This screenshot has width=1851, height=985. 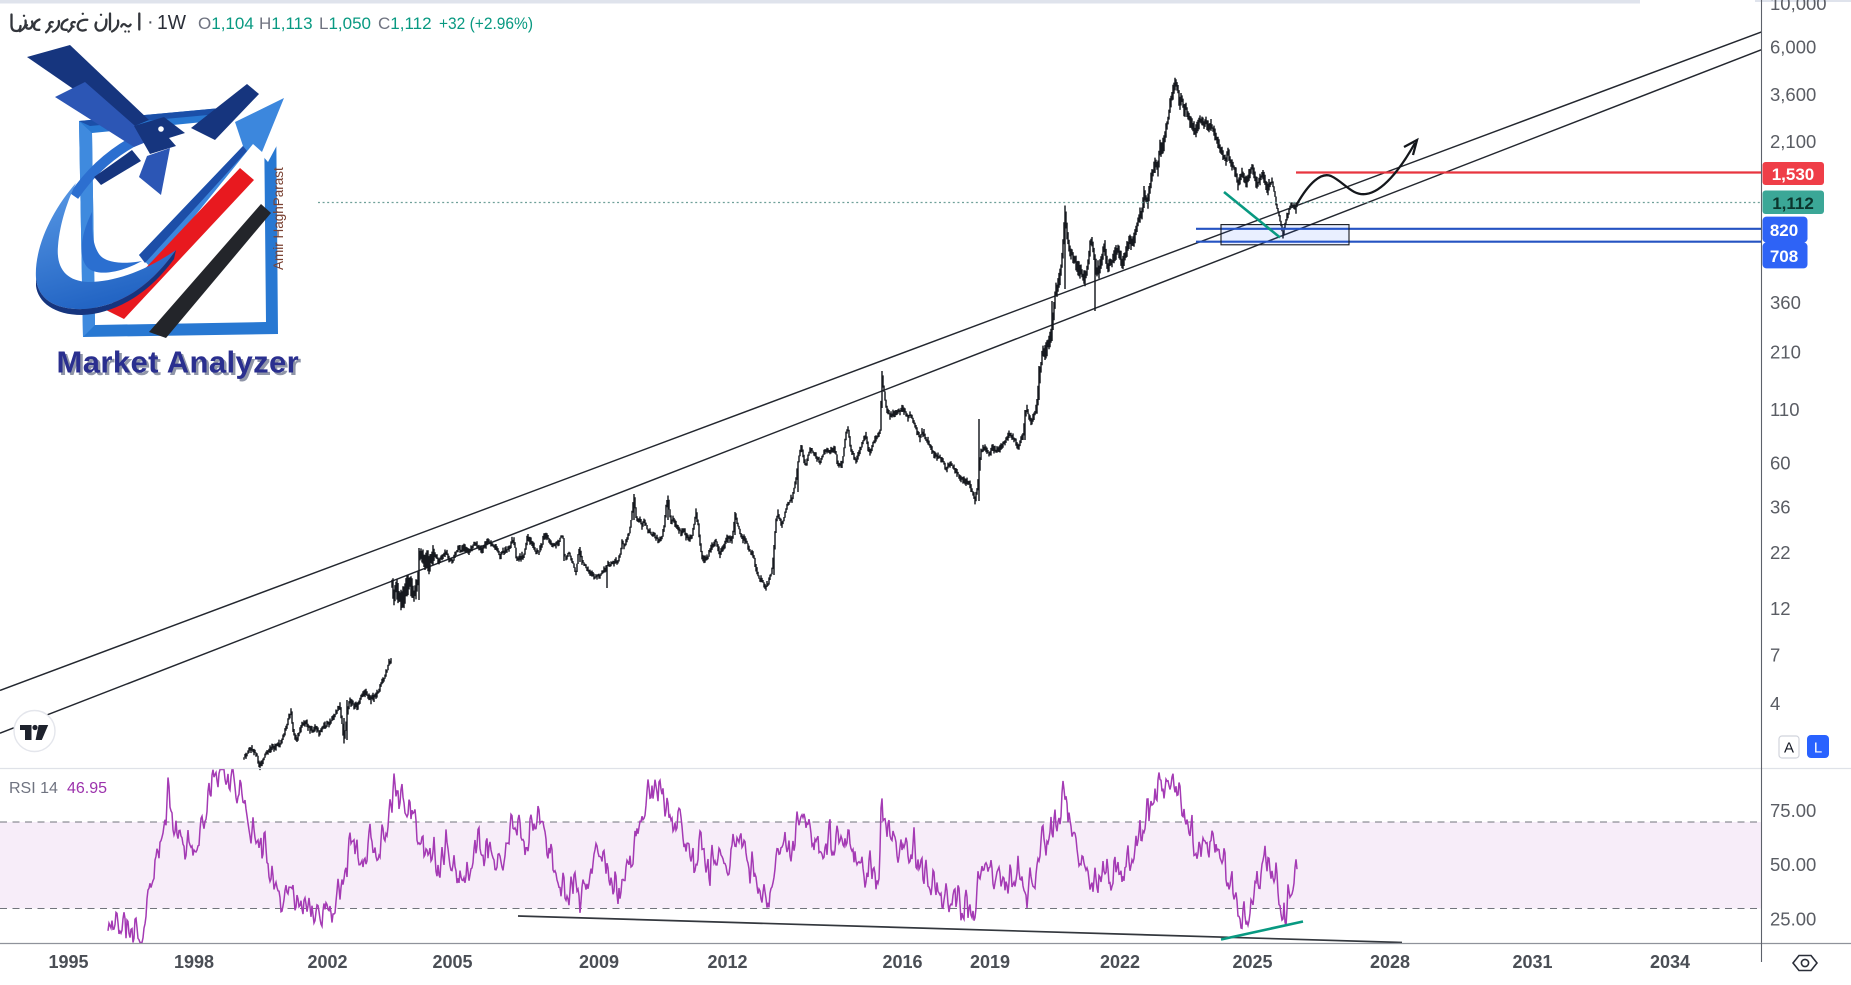 What do you see at coordinates (1798, 7) in the screenshot?
I see `svg-text: 10,000` at bounding box center [1798, 7].